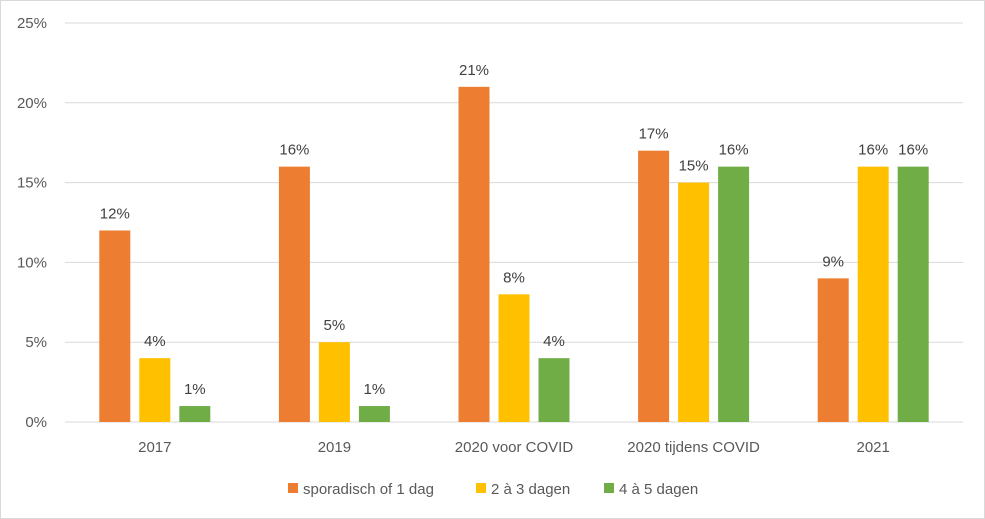 The height and width of the screenshot is (519, 985). I want to click on data-label: 9%, so click(833, 261).